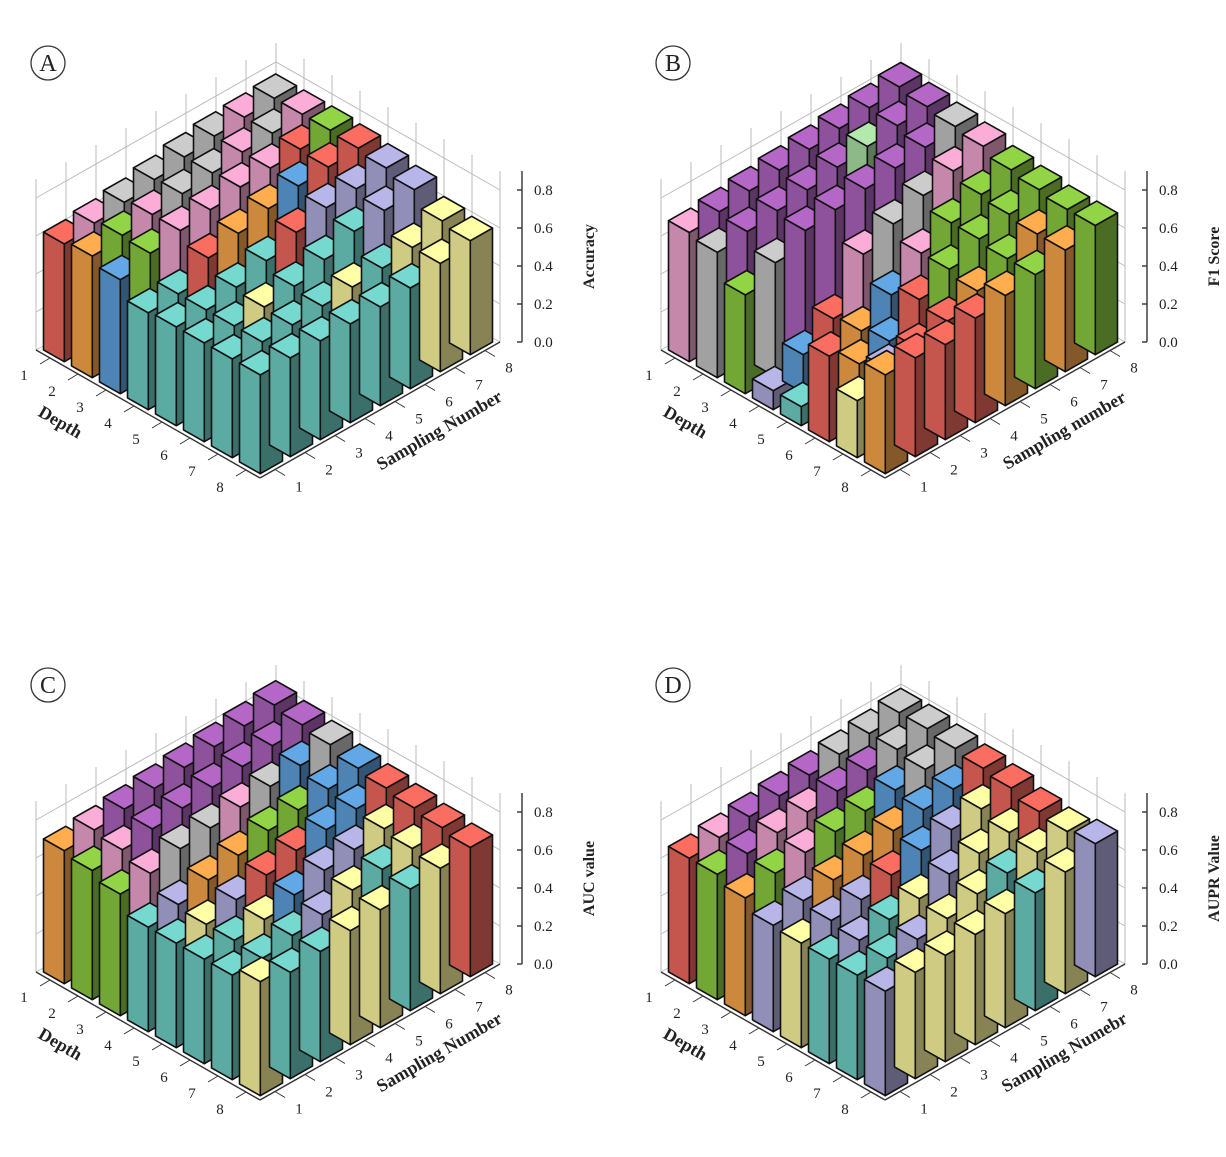 This screenshot has height=1157, width=1226. I want to click on bars, so click(268, 888).